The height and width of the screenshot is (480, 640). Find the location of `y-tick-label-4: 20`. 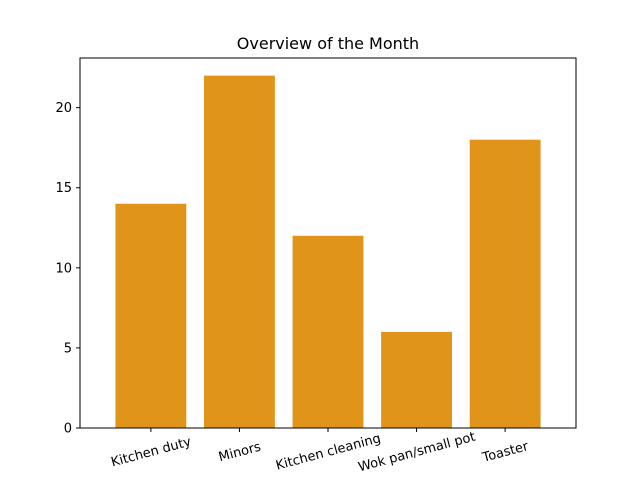

y-tick-label-4: 20 is located at coordinates (63, 108).